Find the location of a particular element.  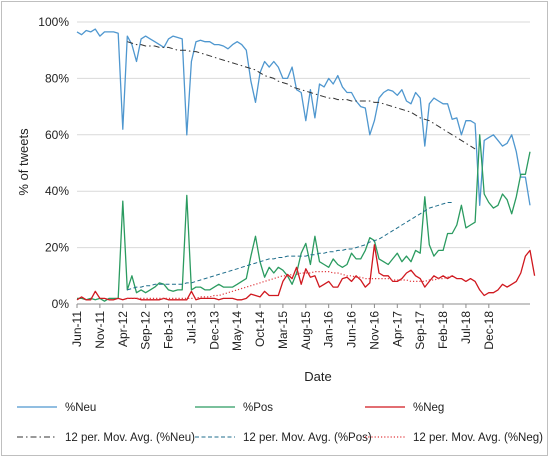

x-tick-label: Apr-17 is located at coordinates (397, 329).